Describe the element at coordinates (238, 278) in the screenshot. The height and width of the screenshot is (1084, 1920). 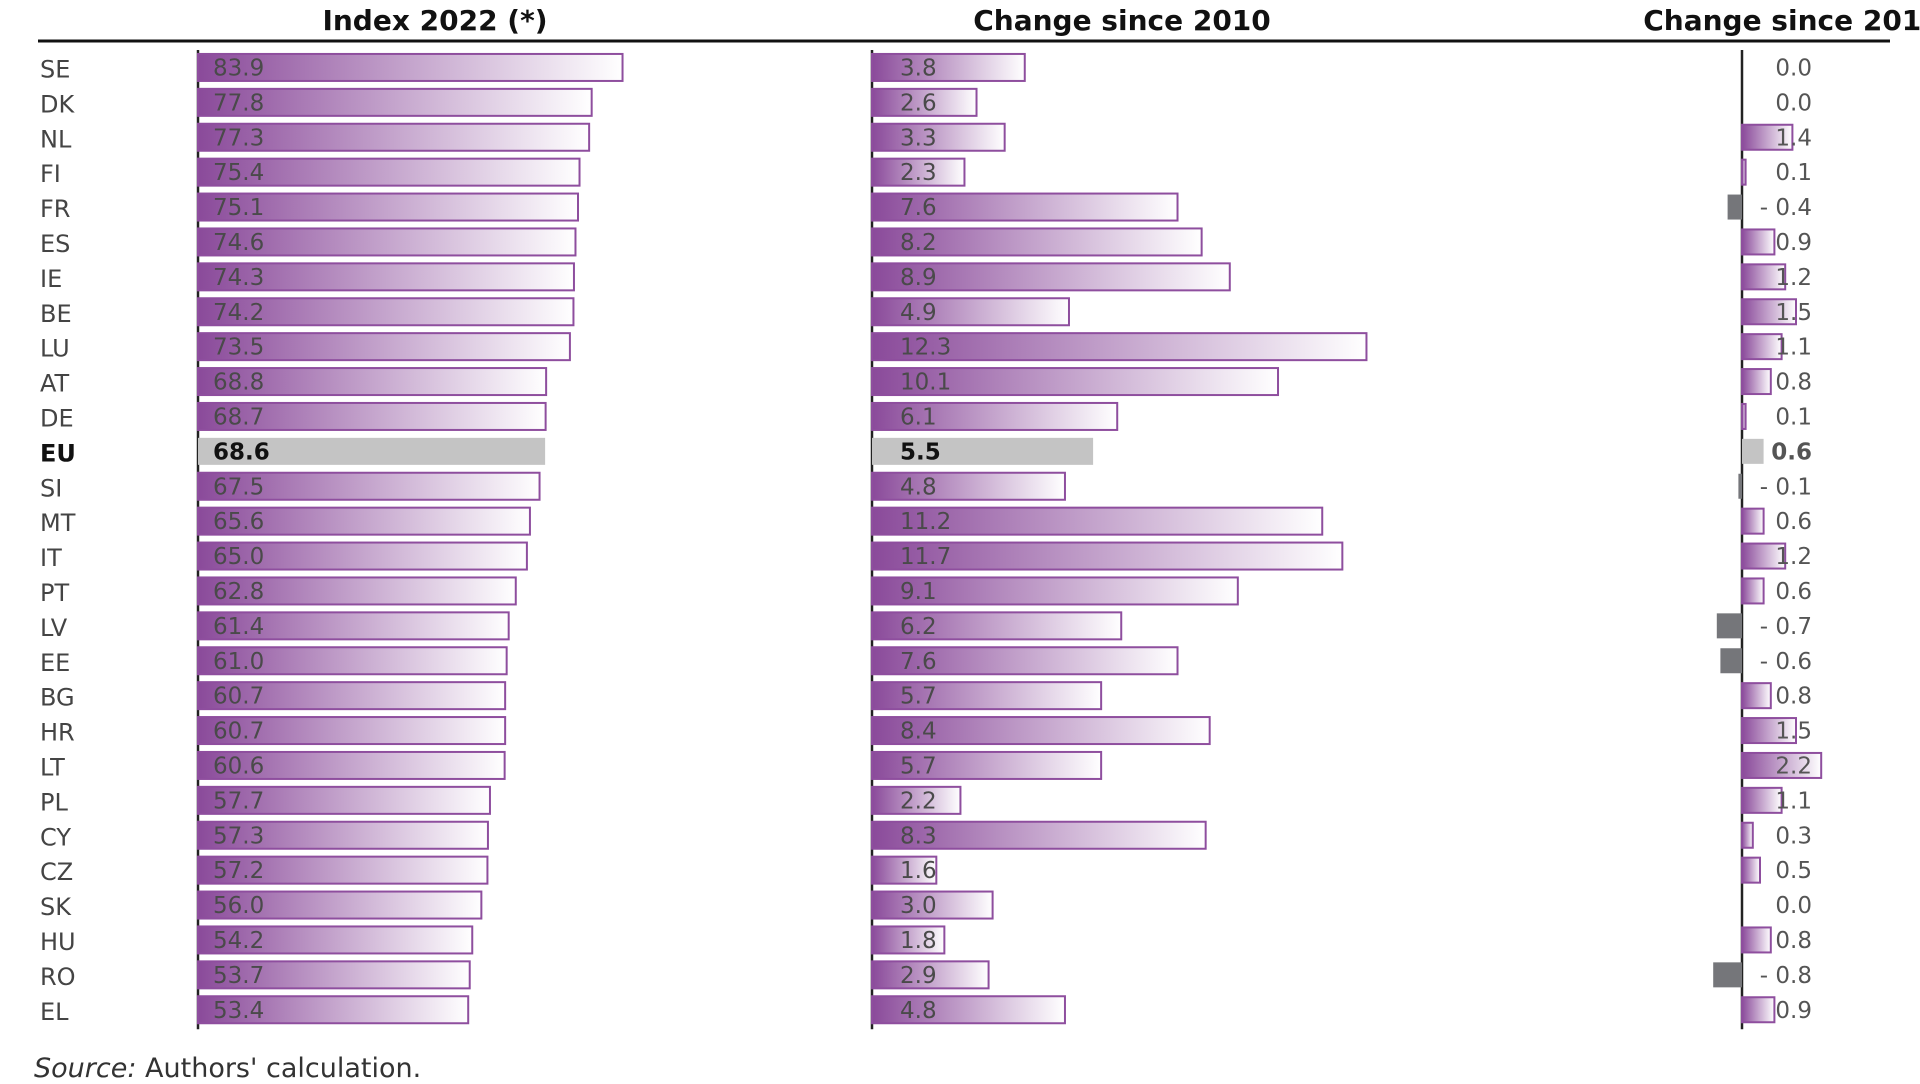
I see `value-label-index-2022: 74.3` at that location.